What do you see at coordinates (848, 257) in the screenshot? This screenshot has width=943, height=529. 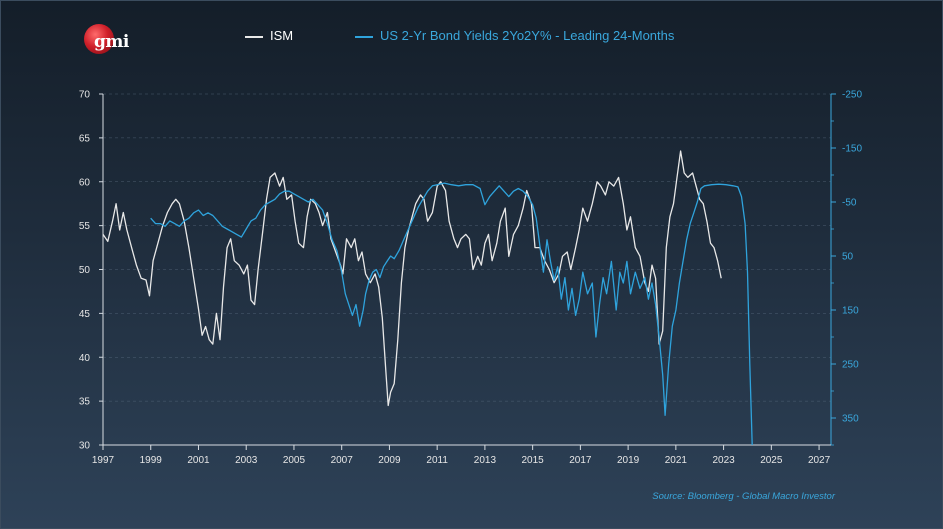 I see `y-right-tick-label: 50` at bounding box center [848, 257].